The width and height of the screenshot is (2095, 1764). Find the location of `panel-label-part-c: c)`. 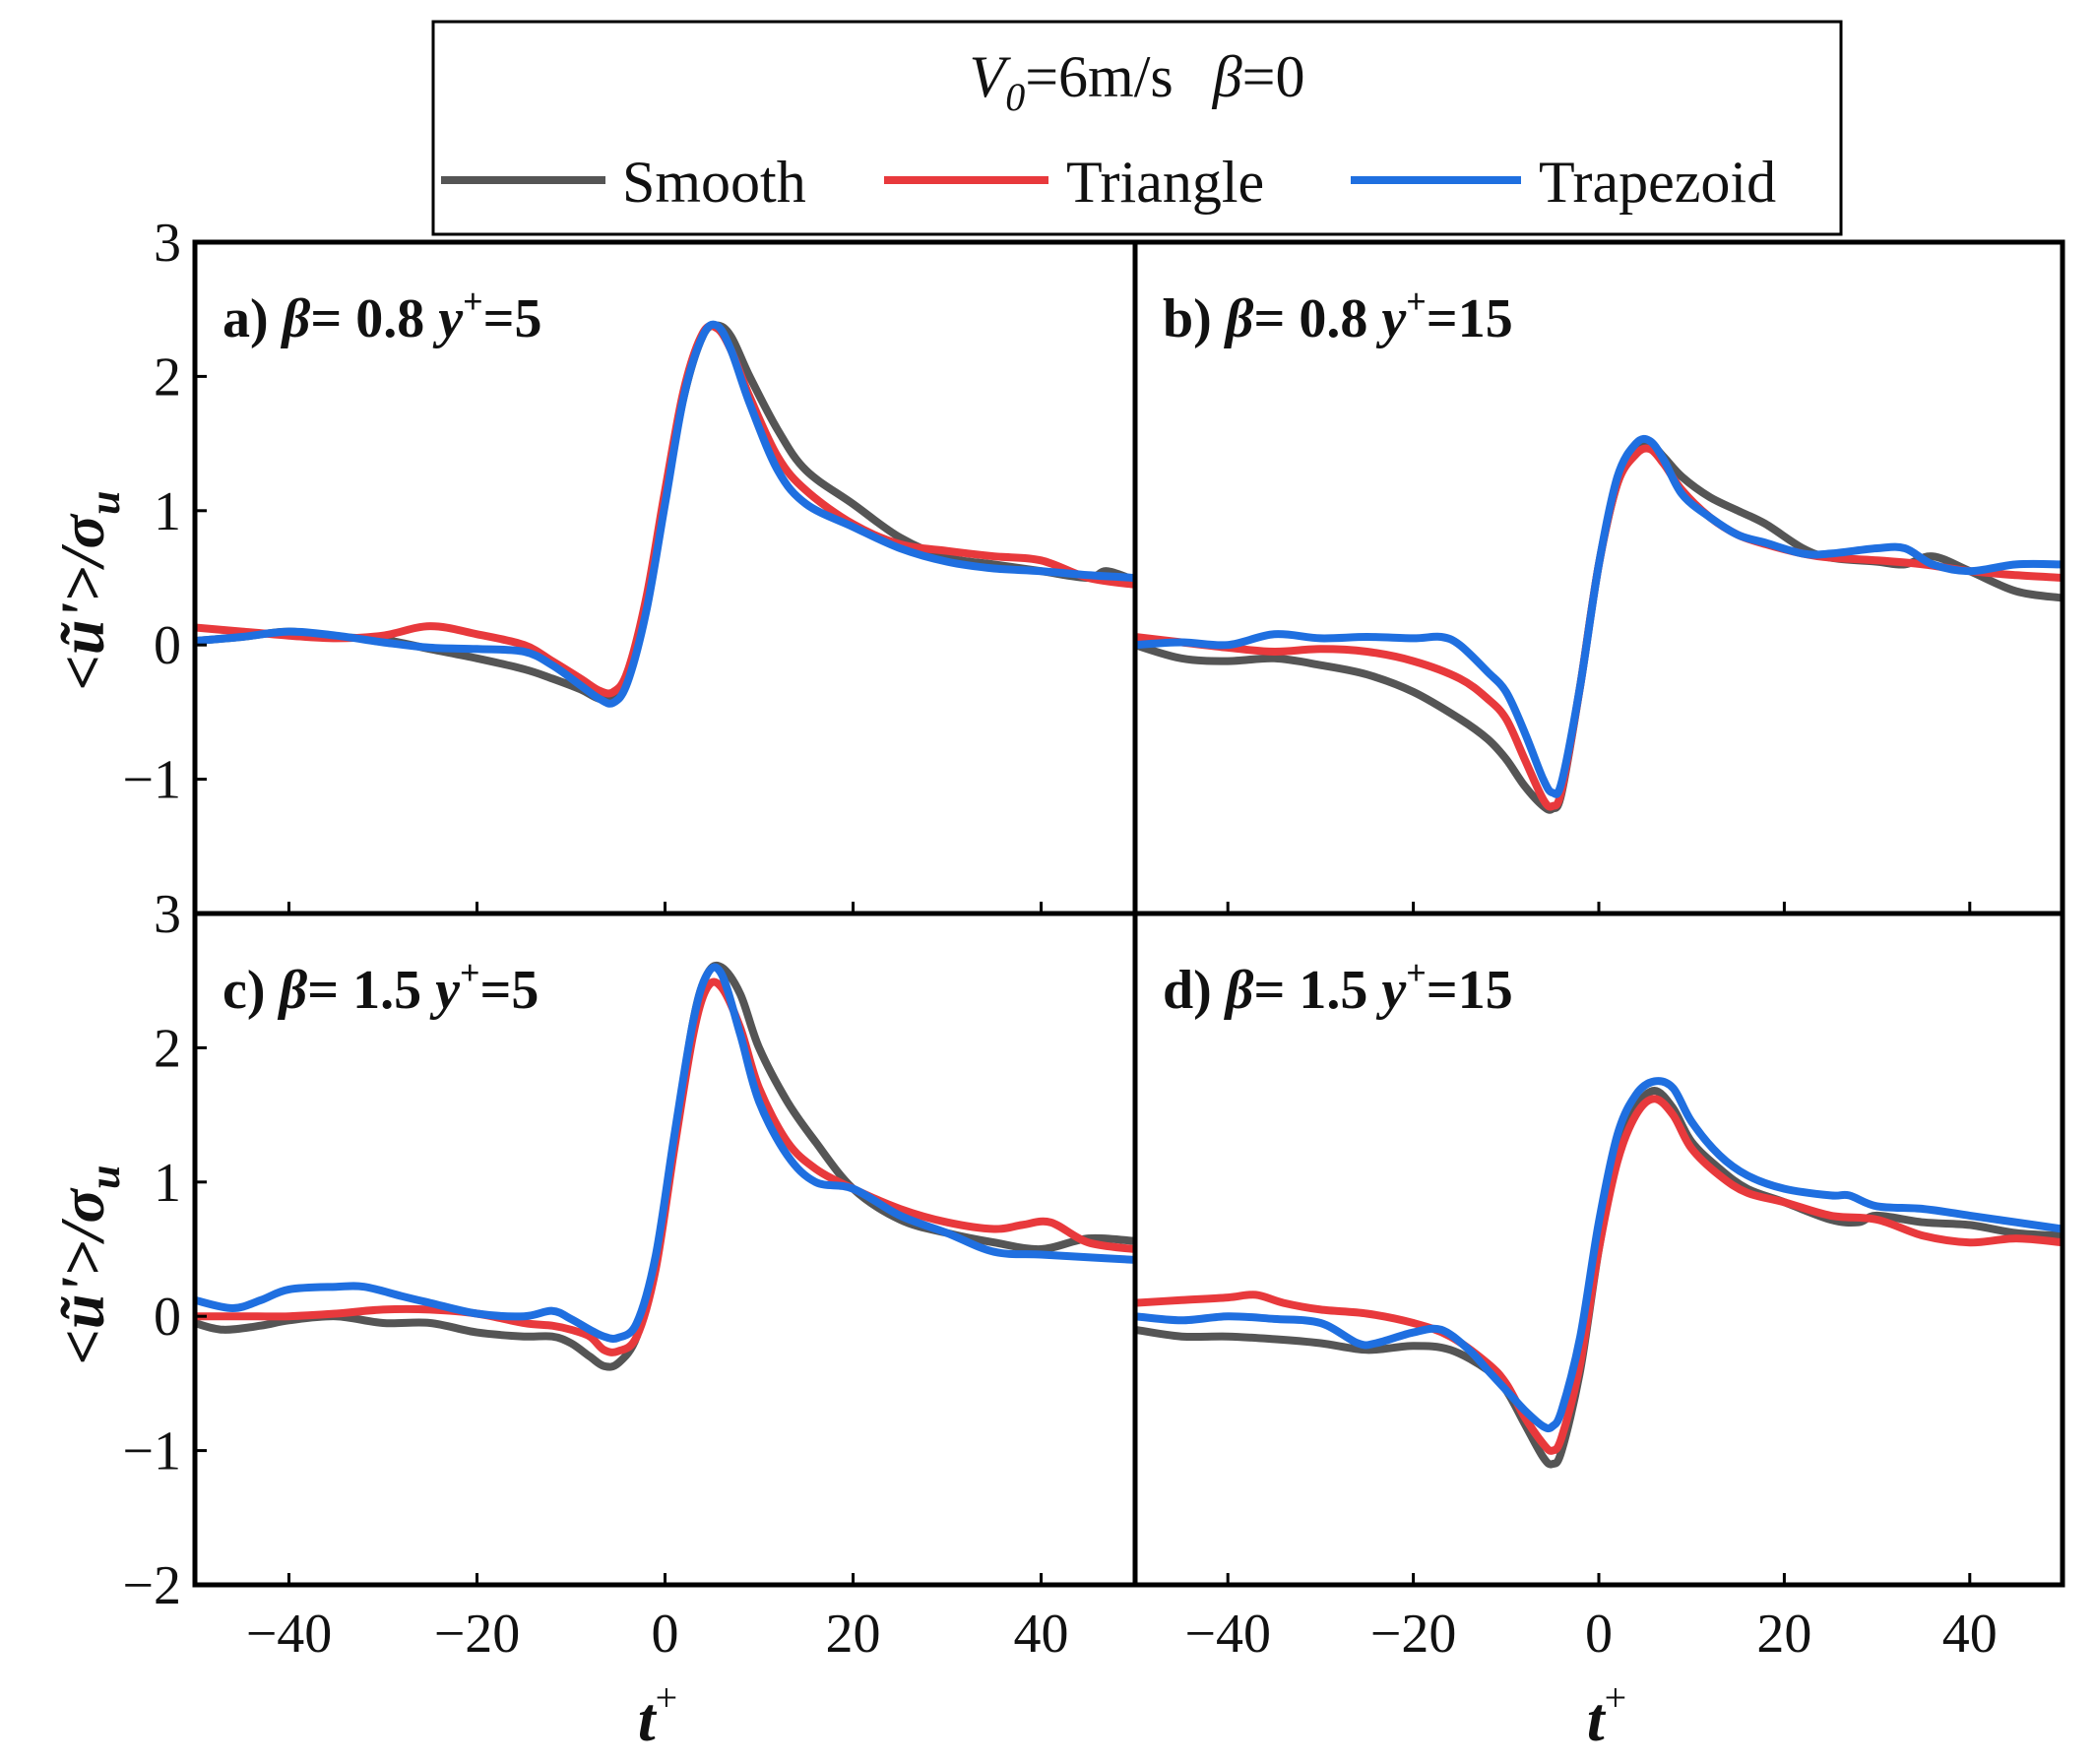

panel-label-part-c: c) is located at coordinates (251, 990).